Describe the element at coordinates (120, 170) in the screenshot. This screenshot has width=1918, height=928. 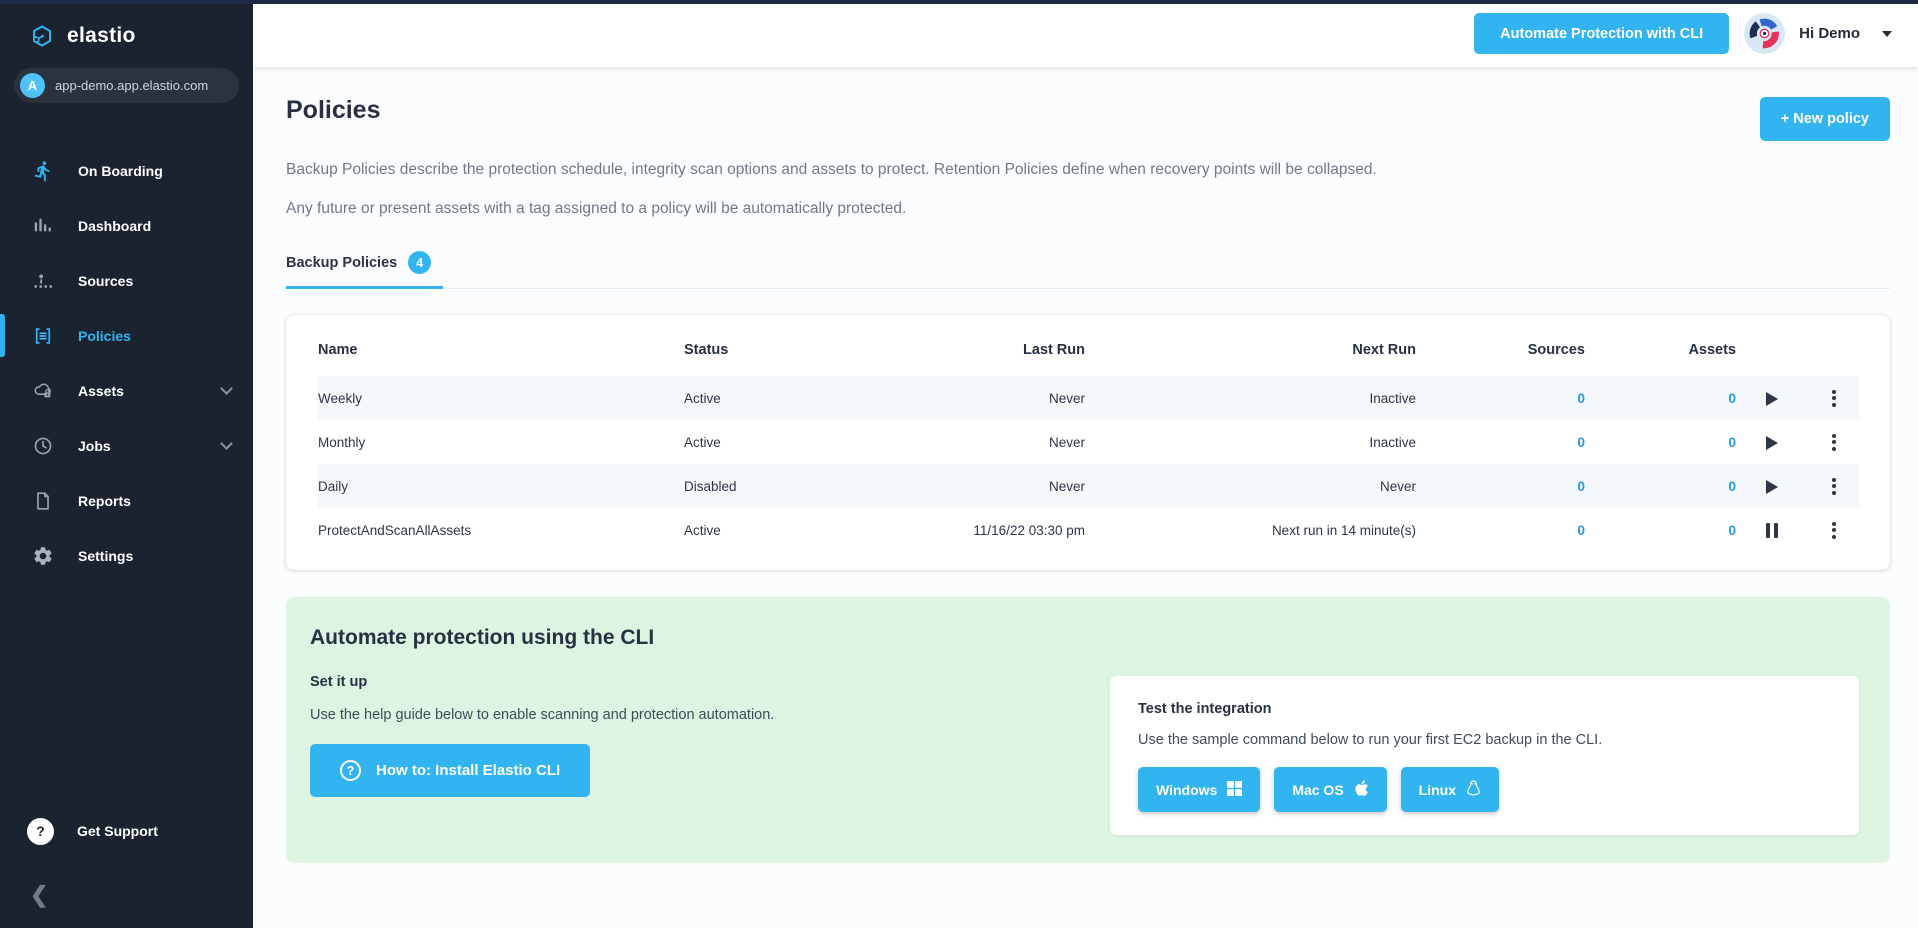
I see `sidebar-item-label: On Boarding` at that location.